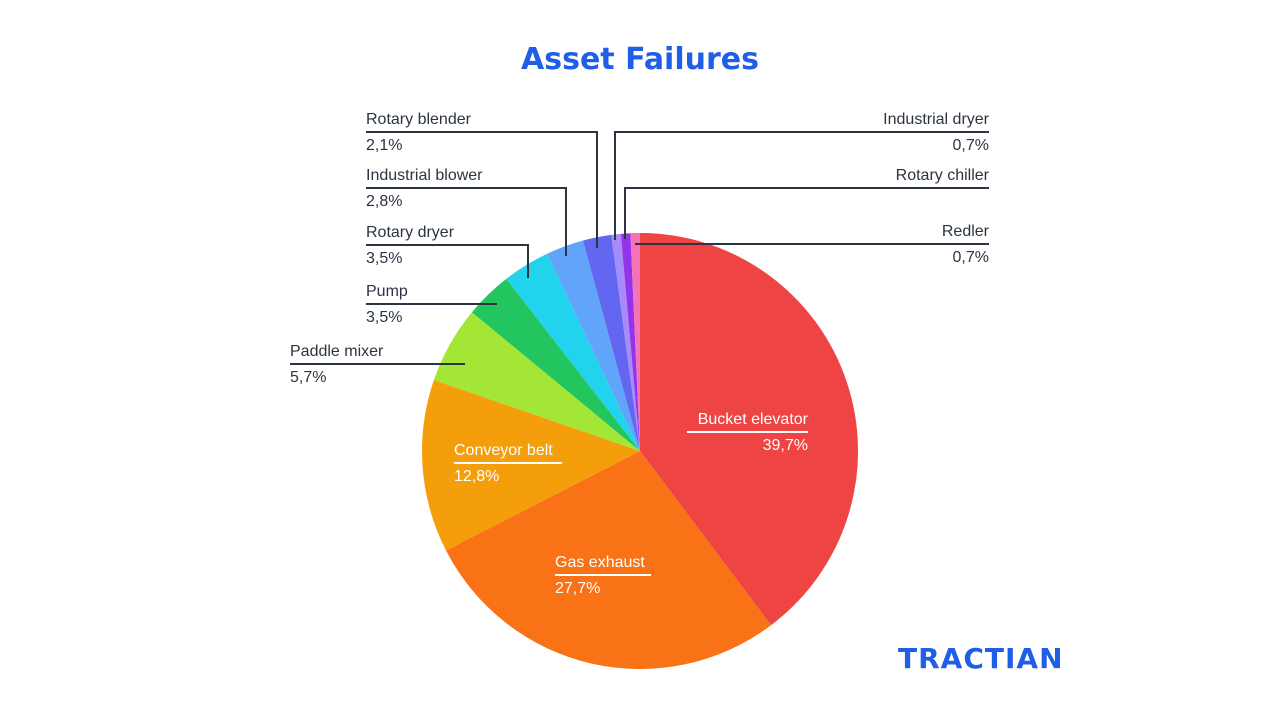  I want to click on pie-slice-paddle-mixer, so click(536, 381).